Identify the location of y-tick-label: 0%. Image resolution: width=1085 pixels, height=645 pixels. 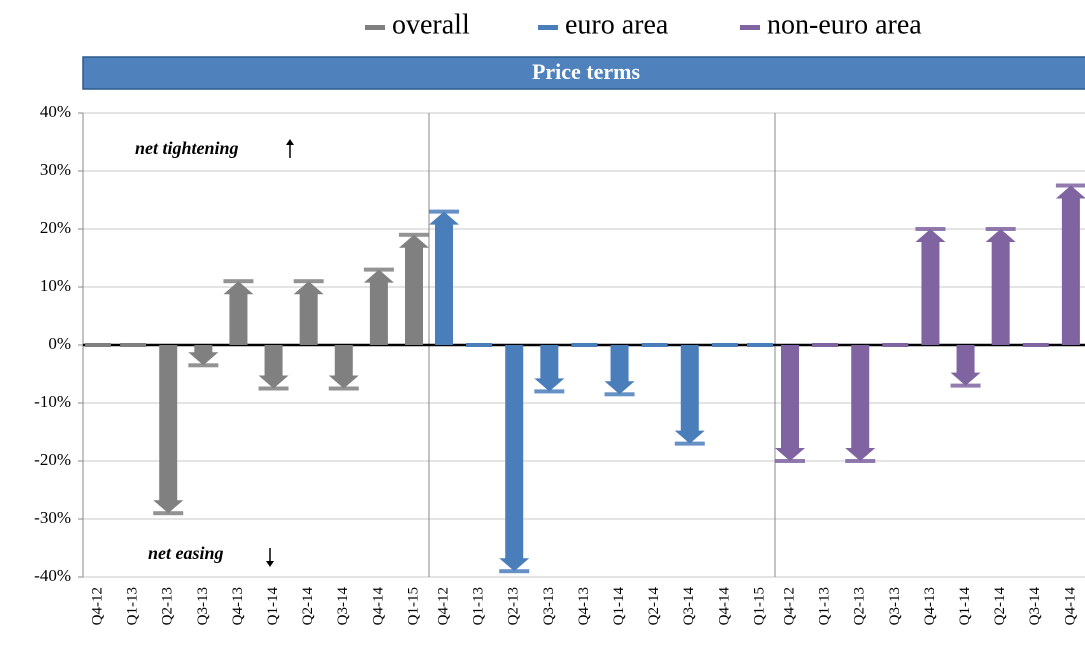
(59, 343).